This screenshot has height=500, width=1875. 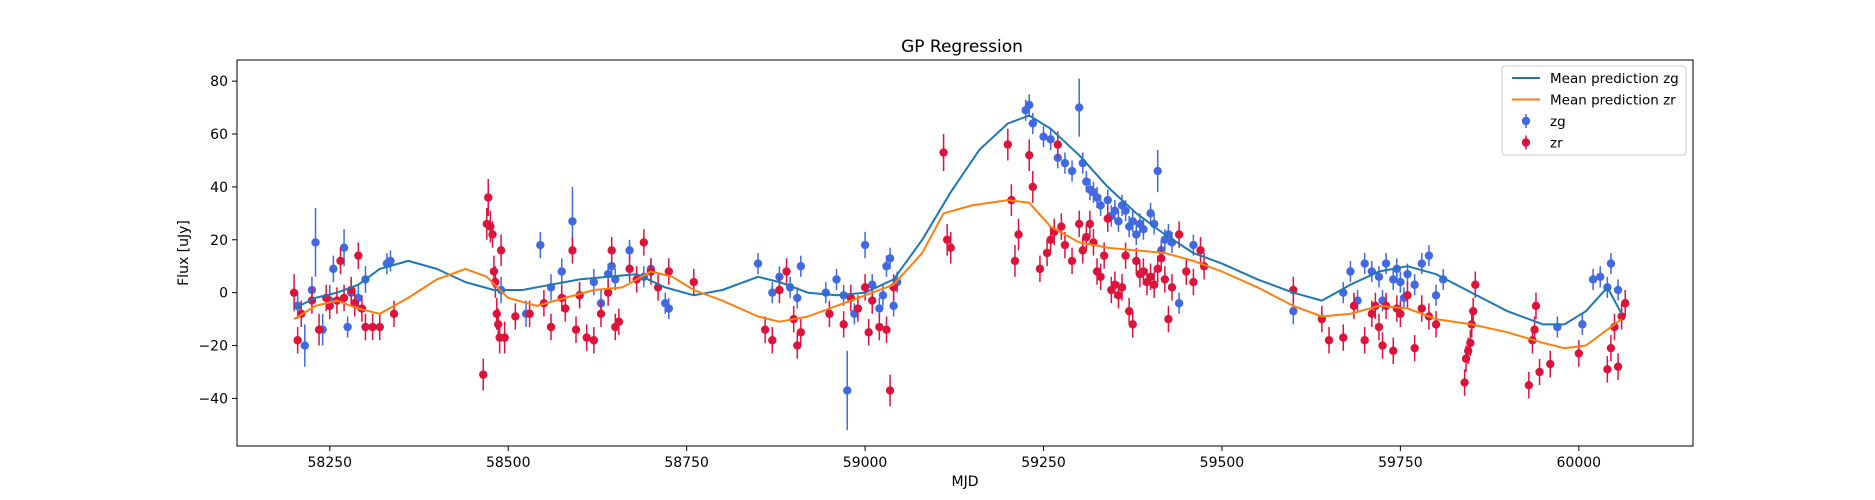 What do you see at coordinates (686, 463) in the screenshot?
I see `x-tick-label: 58750` at bounding box center [686, 463].